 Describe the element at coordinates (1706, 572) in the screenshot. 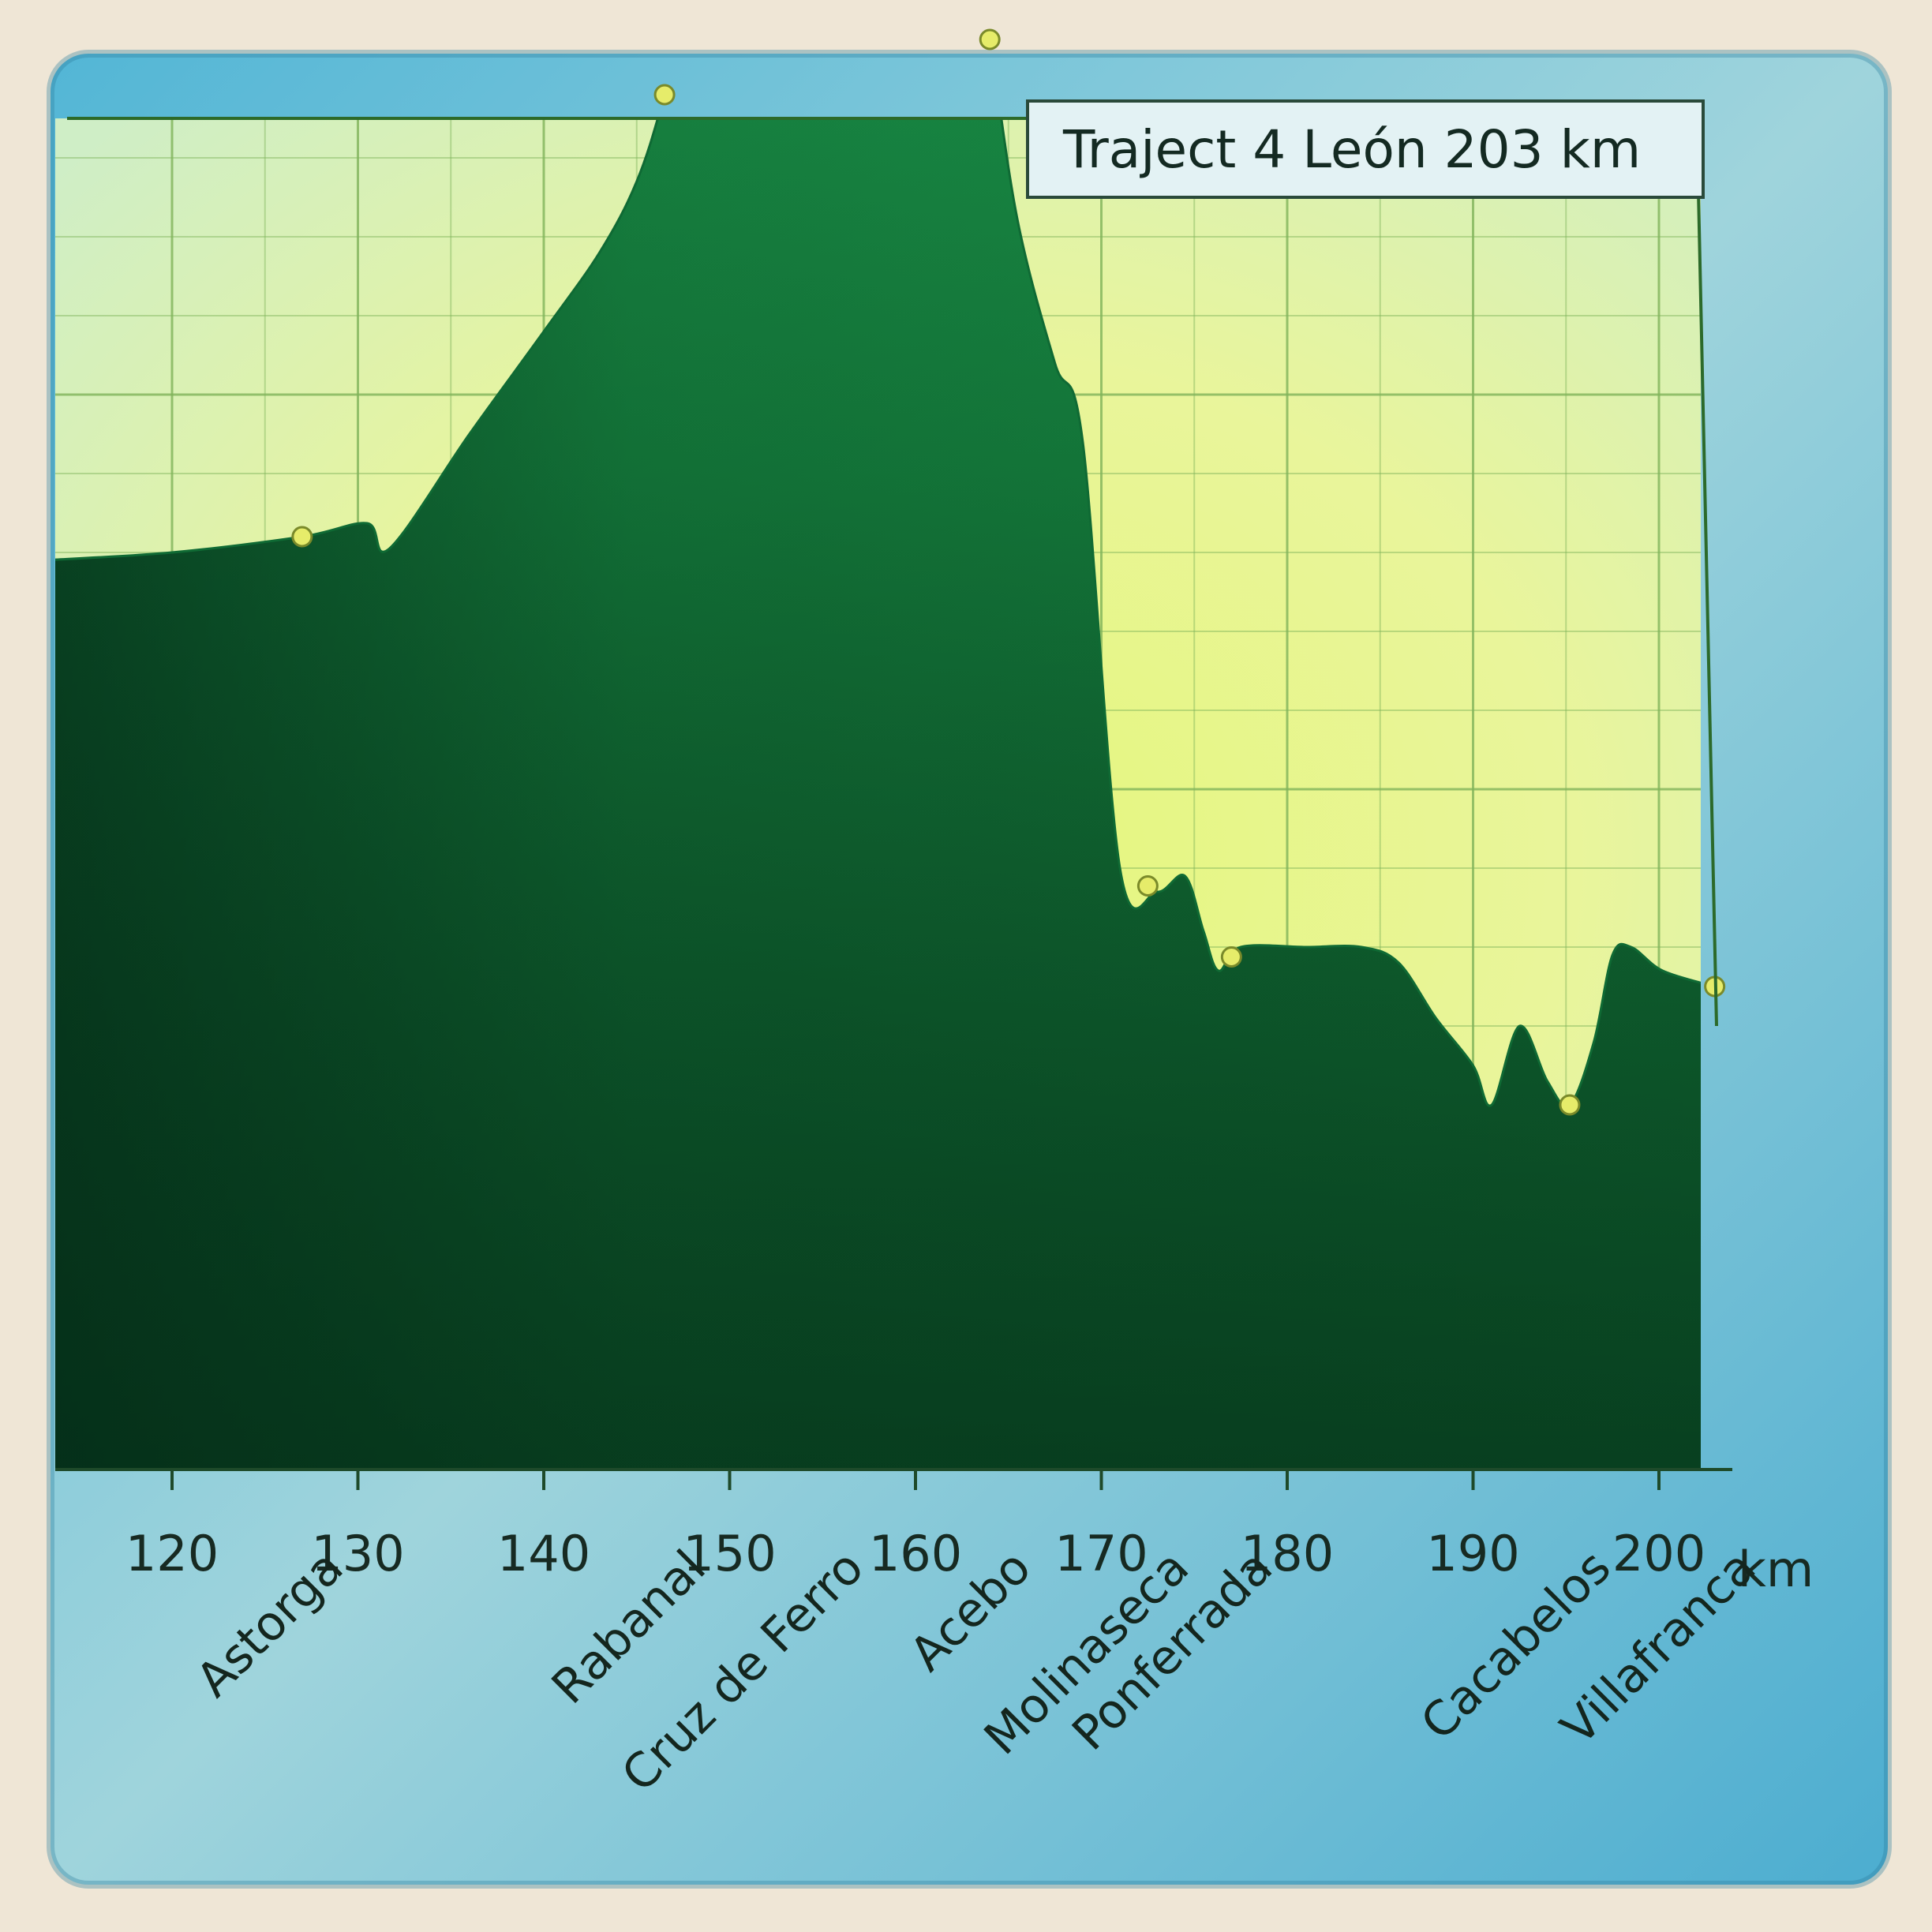

I see `plot-right-border` at that location.